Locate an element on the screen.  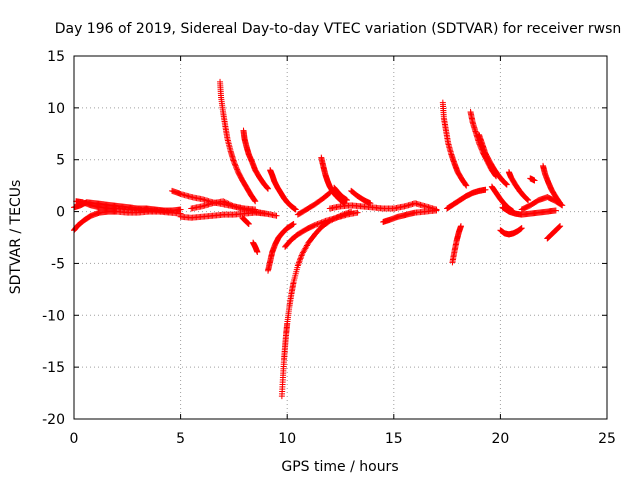
series-arc-10h-mid is located at coordinates (321, 229).